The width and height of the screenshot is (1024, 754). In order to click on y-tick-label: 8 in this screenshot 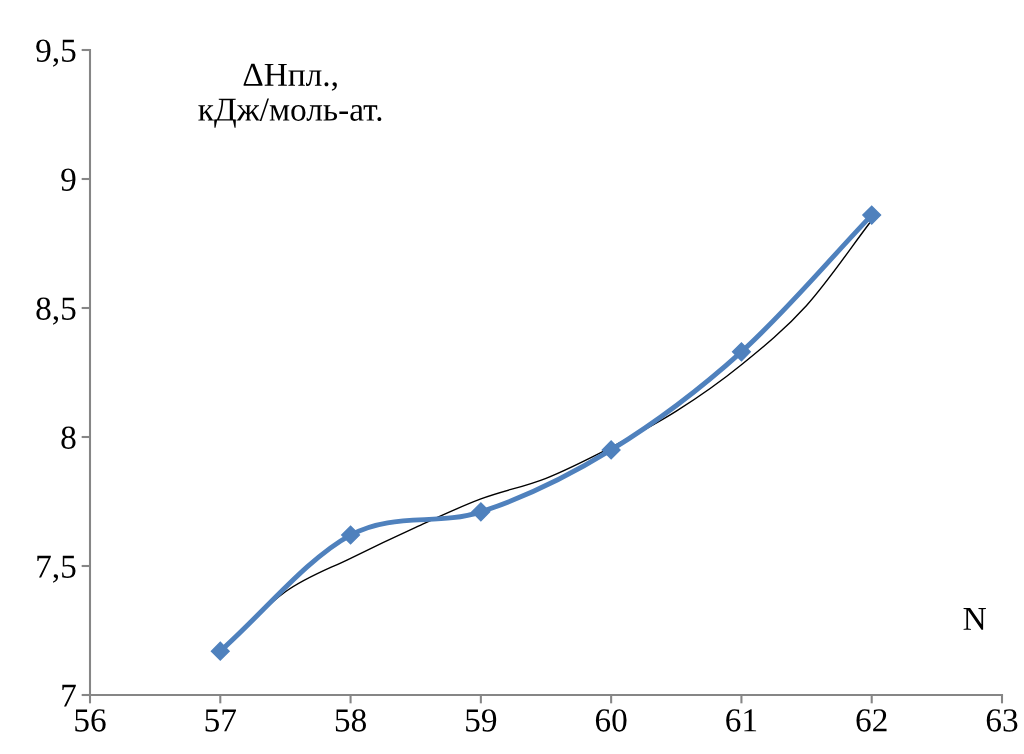, I will do `click(68, 437)`.